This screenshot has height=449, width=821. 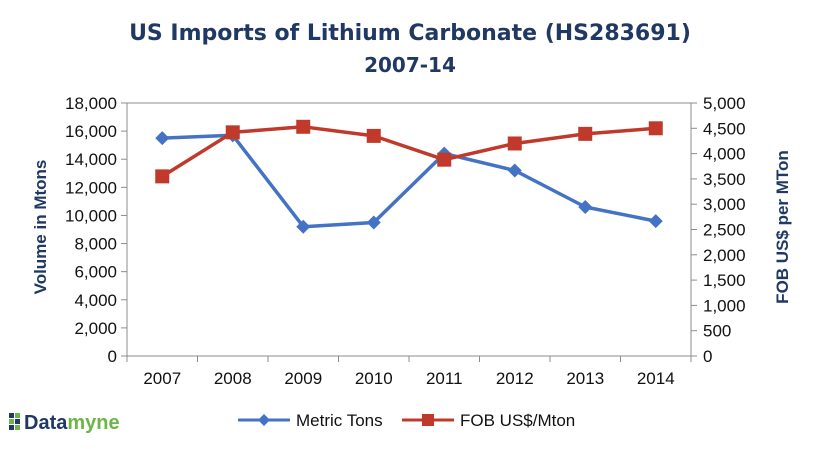 I want to click on y-tick-label: 6,000, so click(x=95, y=272).